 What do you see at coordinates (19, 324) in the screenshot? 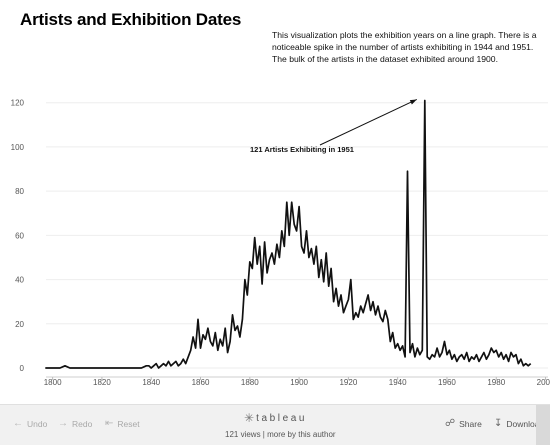
I see `y-tick-label: 20` at bounding box center [19, 324].